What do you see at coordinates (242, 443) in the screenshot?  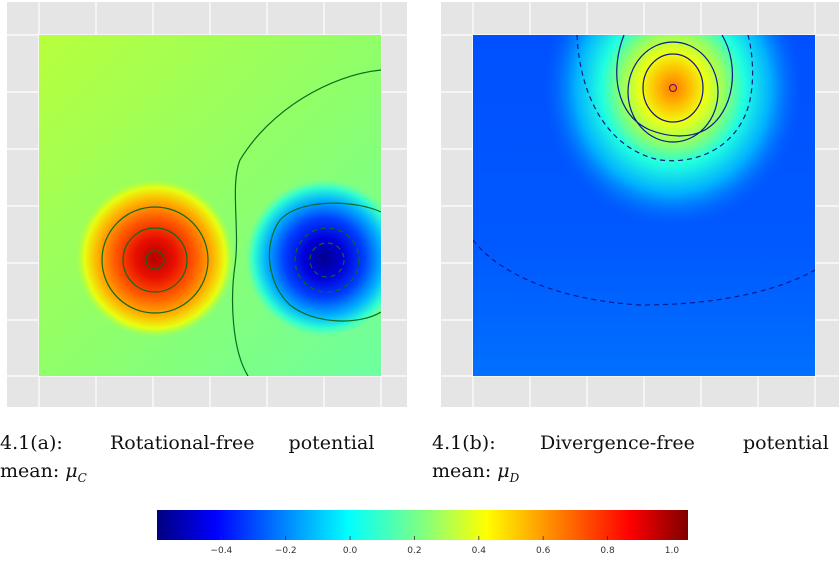 I see `caption-a-title: Rotational-free potential` at bounding box center [242, 443].